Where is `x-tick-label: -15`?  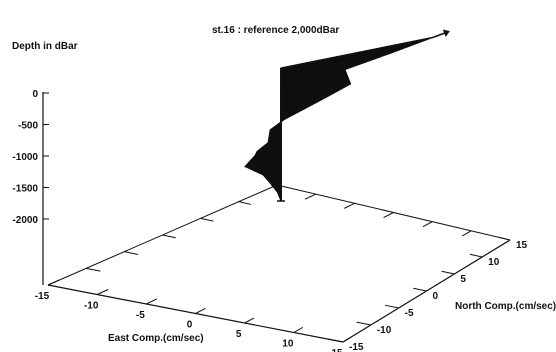 x-tick-label: -15 is located at coordinates (42, 296).